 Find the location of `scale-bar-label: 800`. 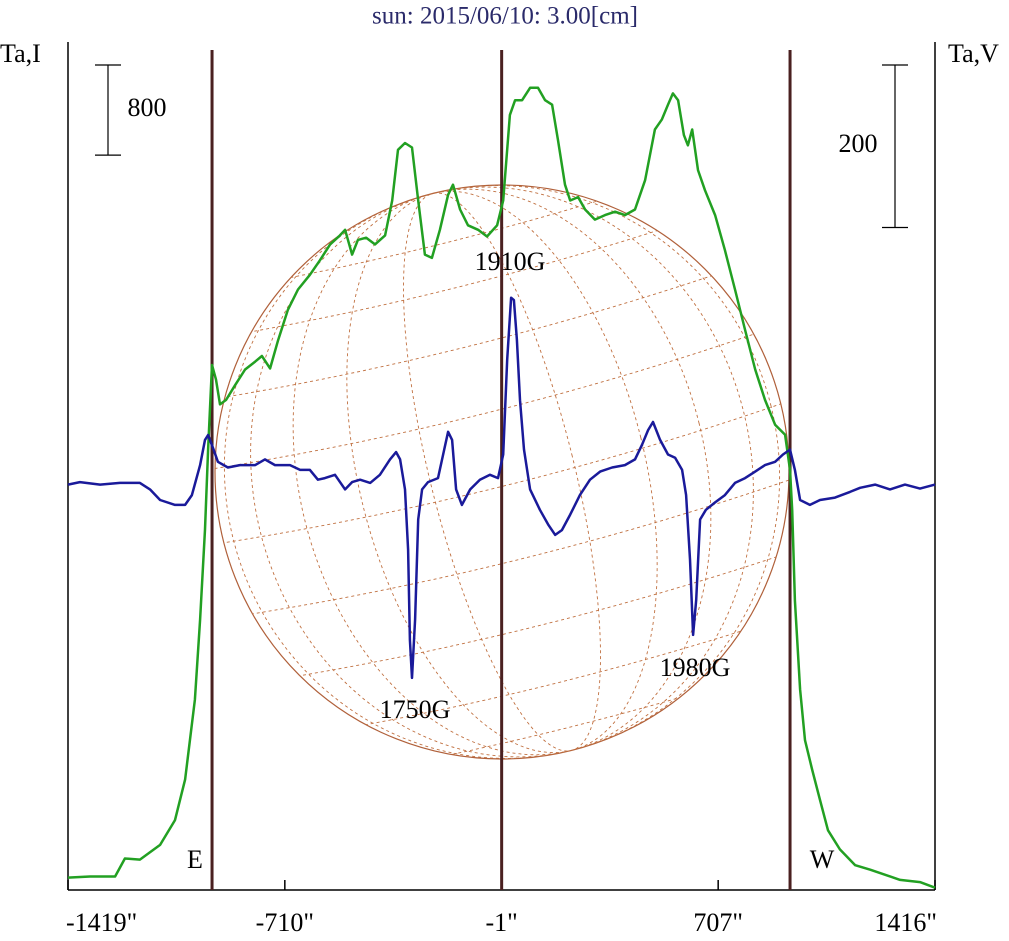

scale-bar-label: 800 is located at coordinates (147, 107).